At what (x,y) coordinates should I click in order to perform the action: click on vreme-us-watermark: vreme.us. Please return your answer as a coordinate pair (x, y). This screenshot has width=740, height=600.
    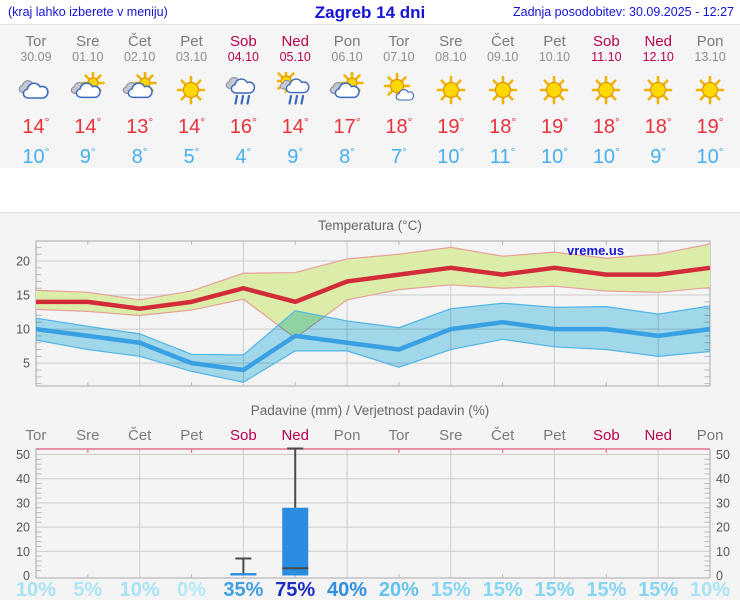
    Looking at the image, I should click on (595, 250).